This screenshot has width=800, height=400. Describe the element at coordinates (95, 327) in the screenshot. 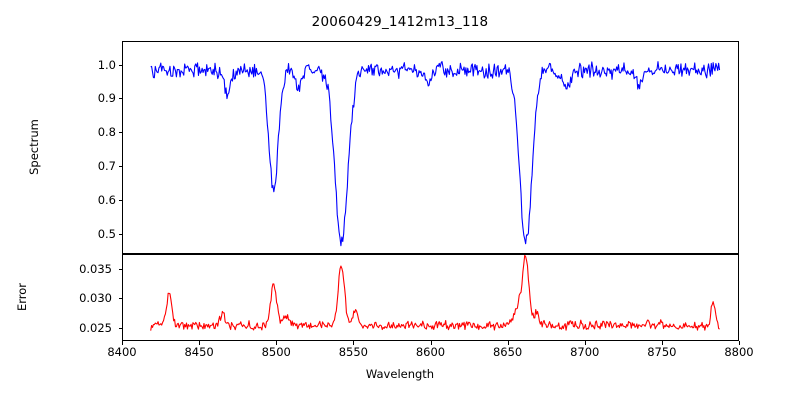

I see `error-y-tick-label: 0.025` at that location.